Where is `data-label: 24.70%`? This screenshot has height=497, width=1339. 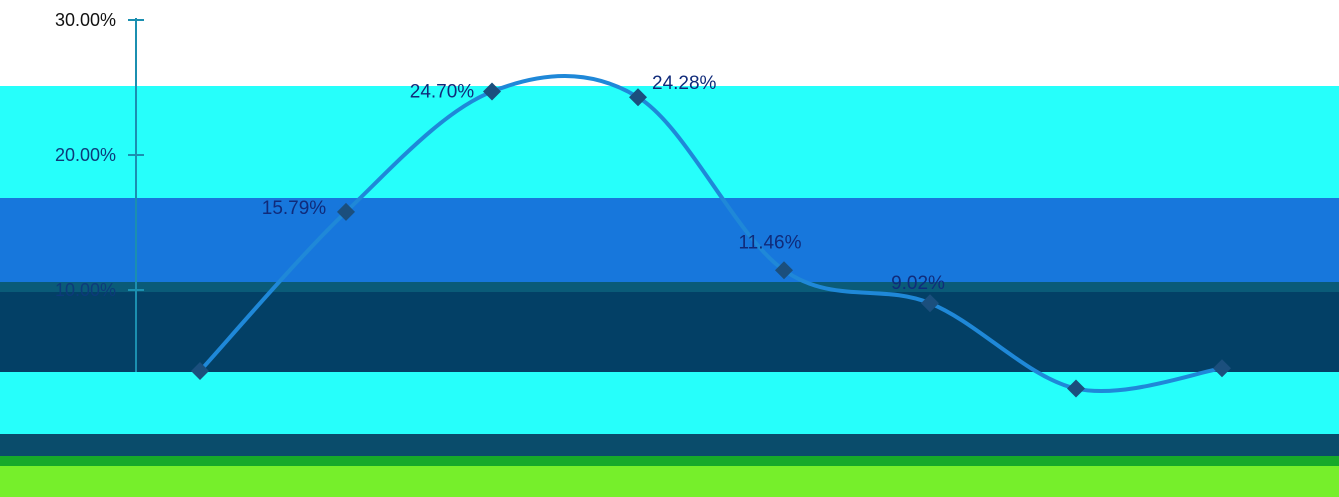 data-label: 24.70% is located at coordinates (442, 92).